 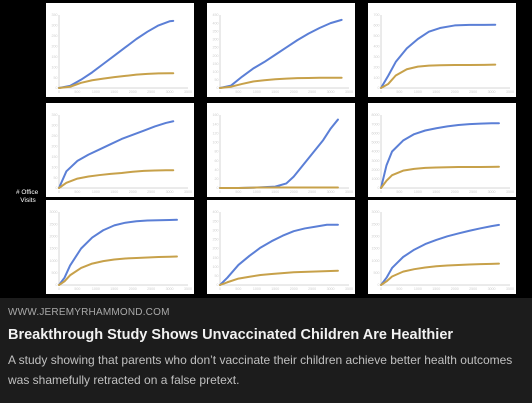 What do you see at coordinates (81, 209) in the screenshot?
I see `panel-title: Otitis media` at bounding box center [81, 209].